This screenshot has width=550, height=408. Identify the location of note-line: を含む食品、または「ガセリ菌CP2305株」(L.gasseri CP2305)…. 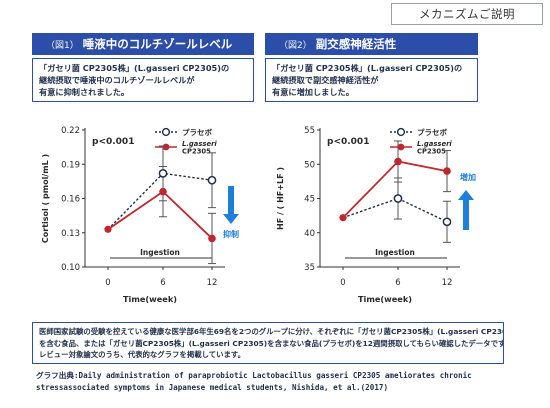
(271, 343).